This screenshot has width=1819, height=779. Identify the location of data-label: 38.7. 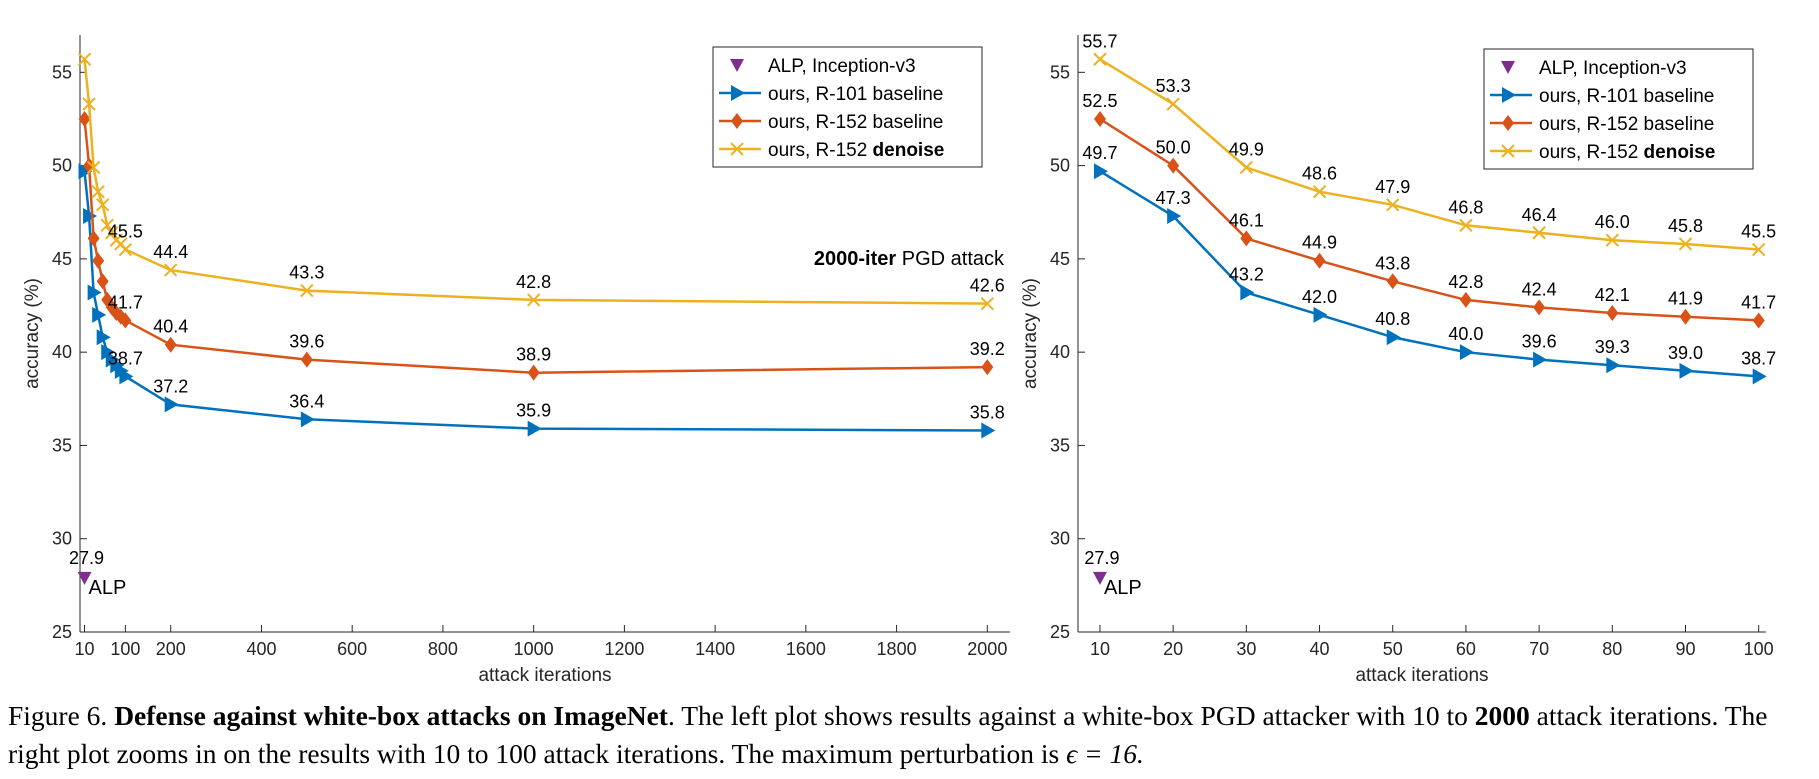
(1758, 358).